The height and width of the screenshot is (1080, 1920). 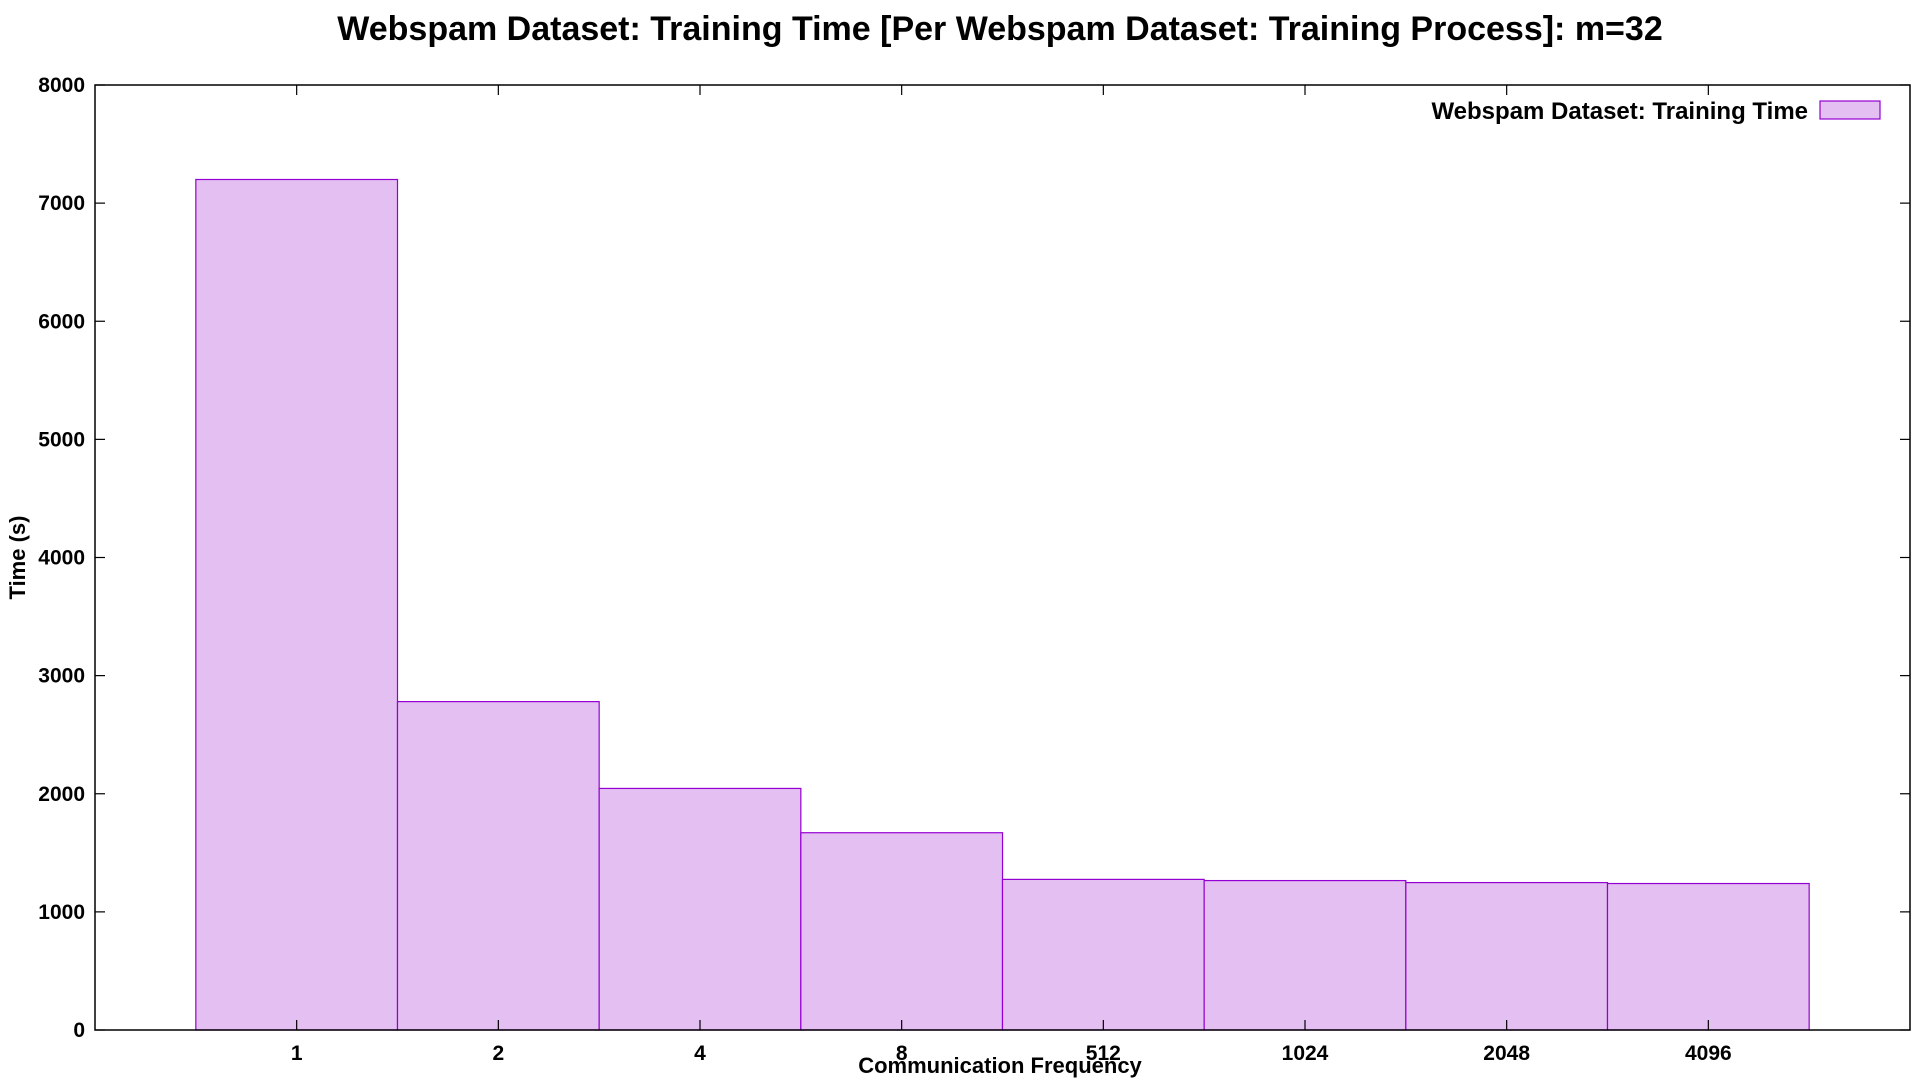 What do you see at coordinates (902, 1053) in the screenshot?
I see `x-tick-label-8: 8` at bounding box center [902, 1053].